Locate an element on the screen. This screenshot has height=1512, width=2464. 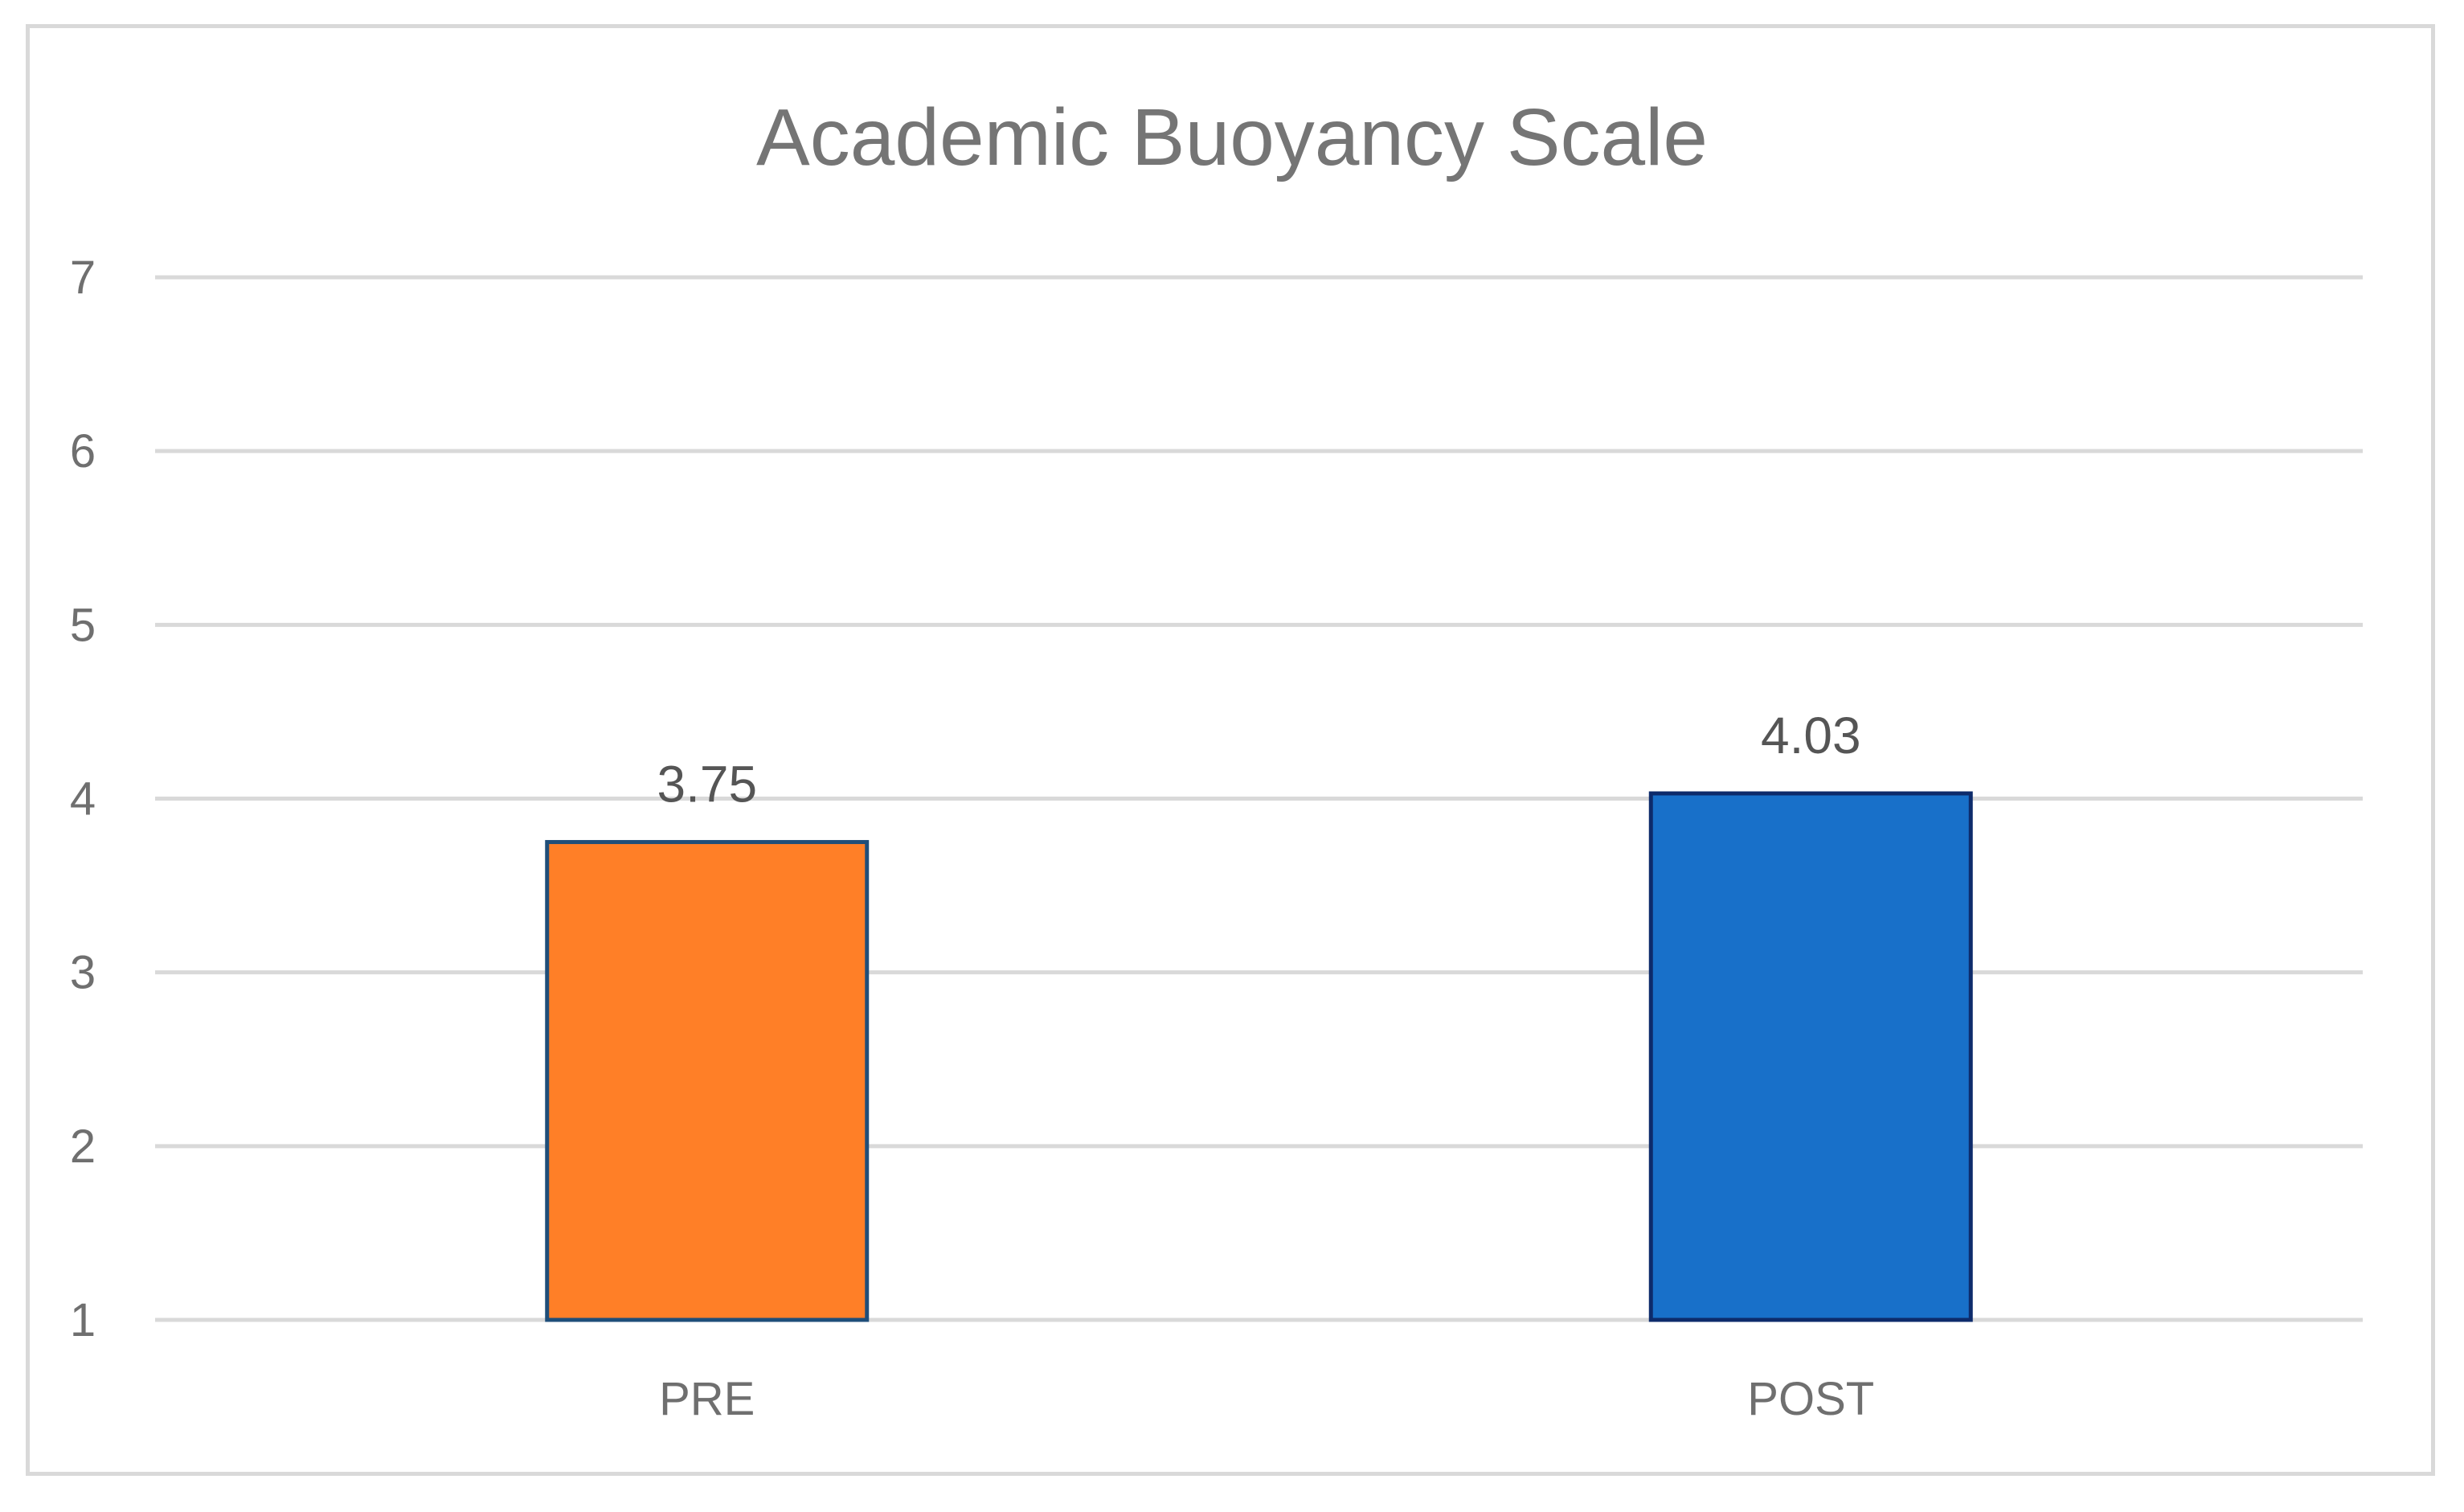
y-tick-label: 6 is located at coordinates (83, 451).